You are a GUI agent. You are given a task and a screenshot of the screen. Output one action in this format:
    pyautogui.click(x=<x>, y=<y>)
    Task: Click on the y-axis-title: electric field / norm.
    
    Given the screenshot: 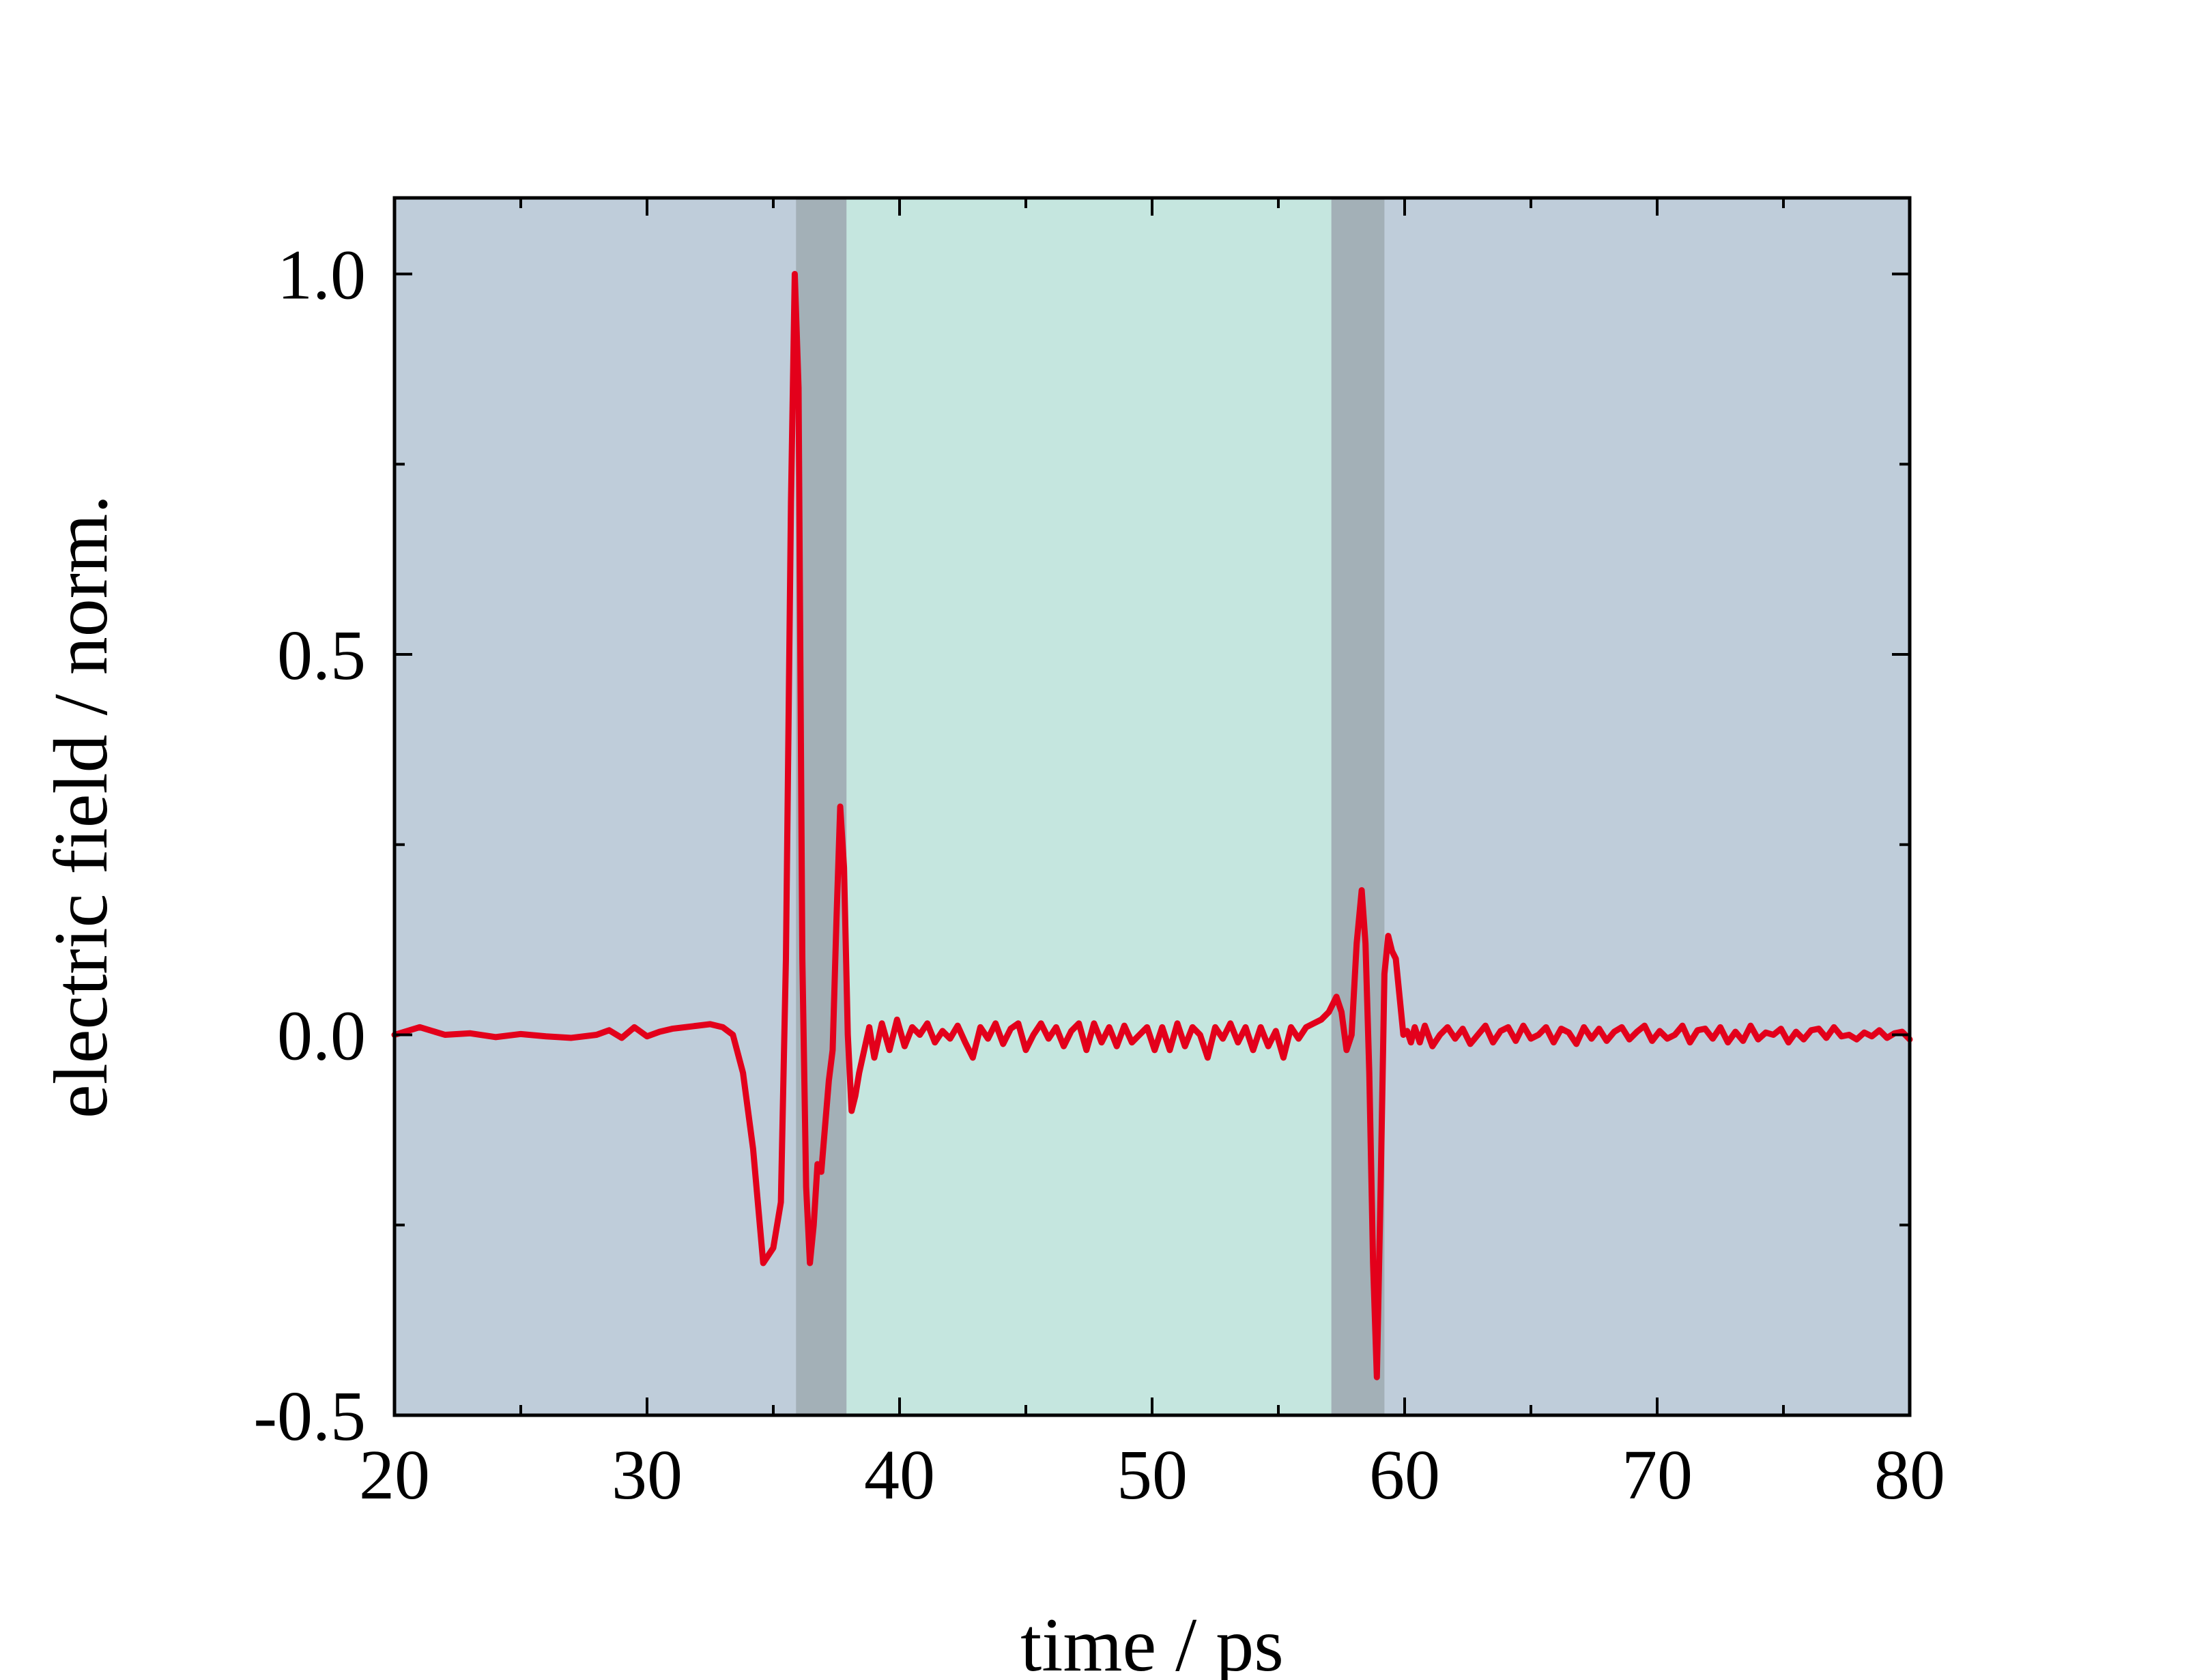 What is the action you would take?
    pyautogui.click(x=82, y=806)
    